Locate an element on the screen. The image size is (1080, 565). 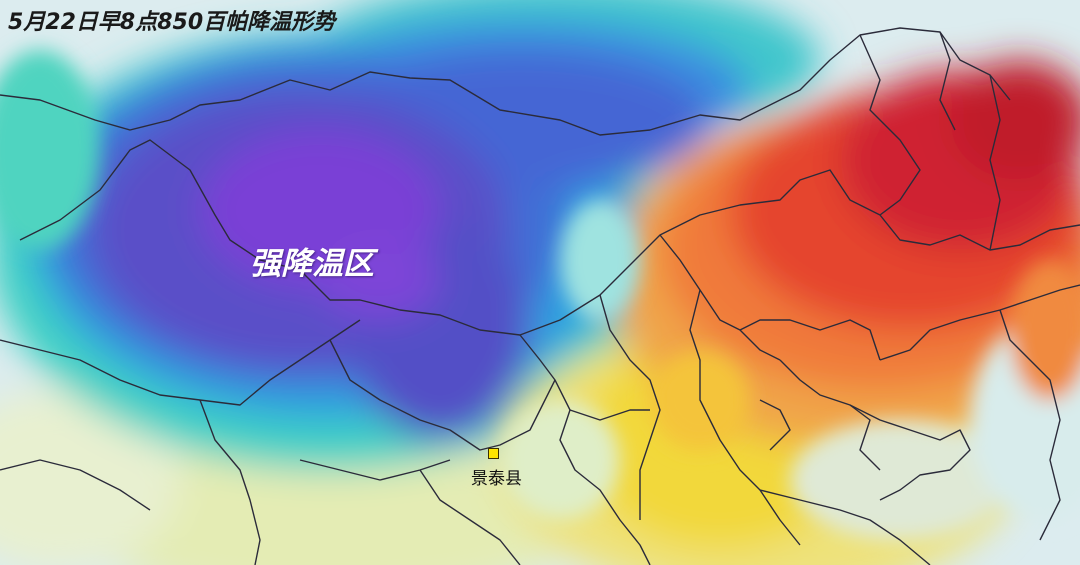
cold-zone-label: 强降温区 is located at coordinates (312, 264).